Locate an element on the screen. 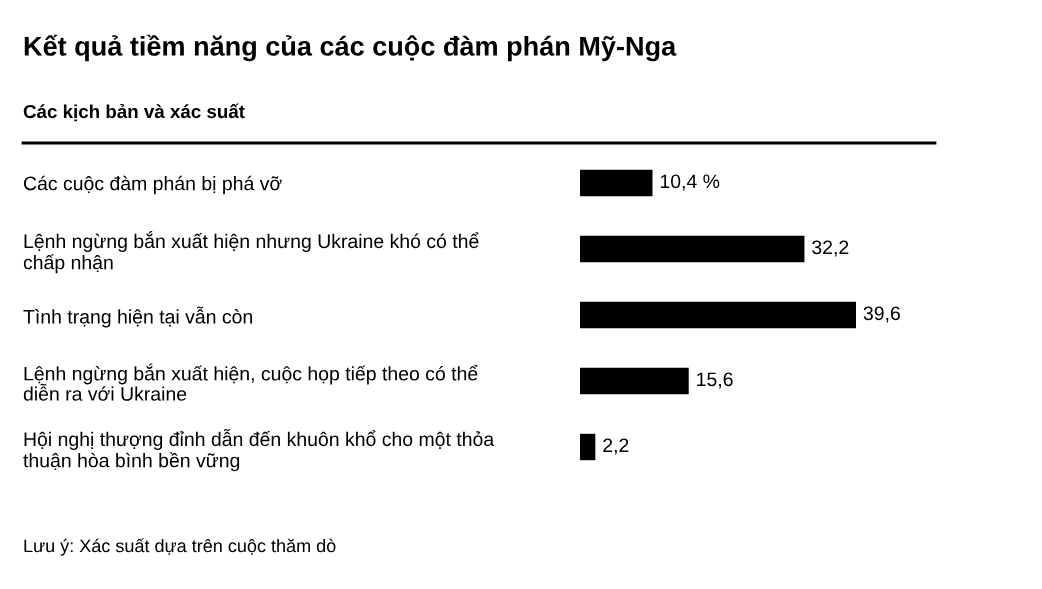  text: Kết quả tiềm năng của các cuộc đàm phán Mỹ-Nga is located at coordinates (350, 48).